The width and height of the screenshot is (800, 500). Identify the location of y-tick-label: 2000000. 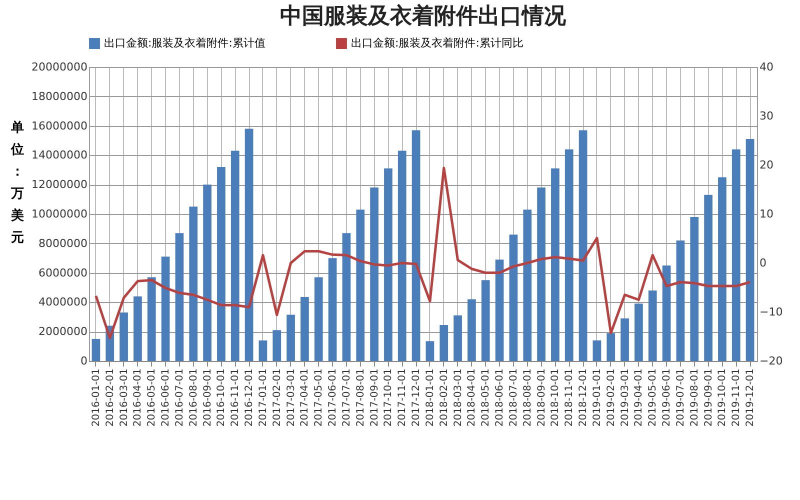
(63, 331).